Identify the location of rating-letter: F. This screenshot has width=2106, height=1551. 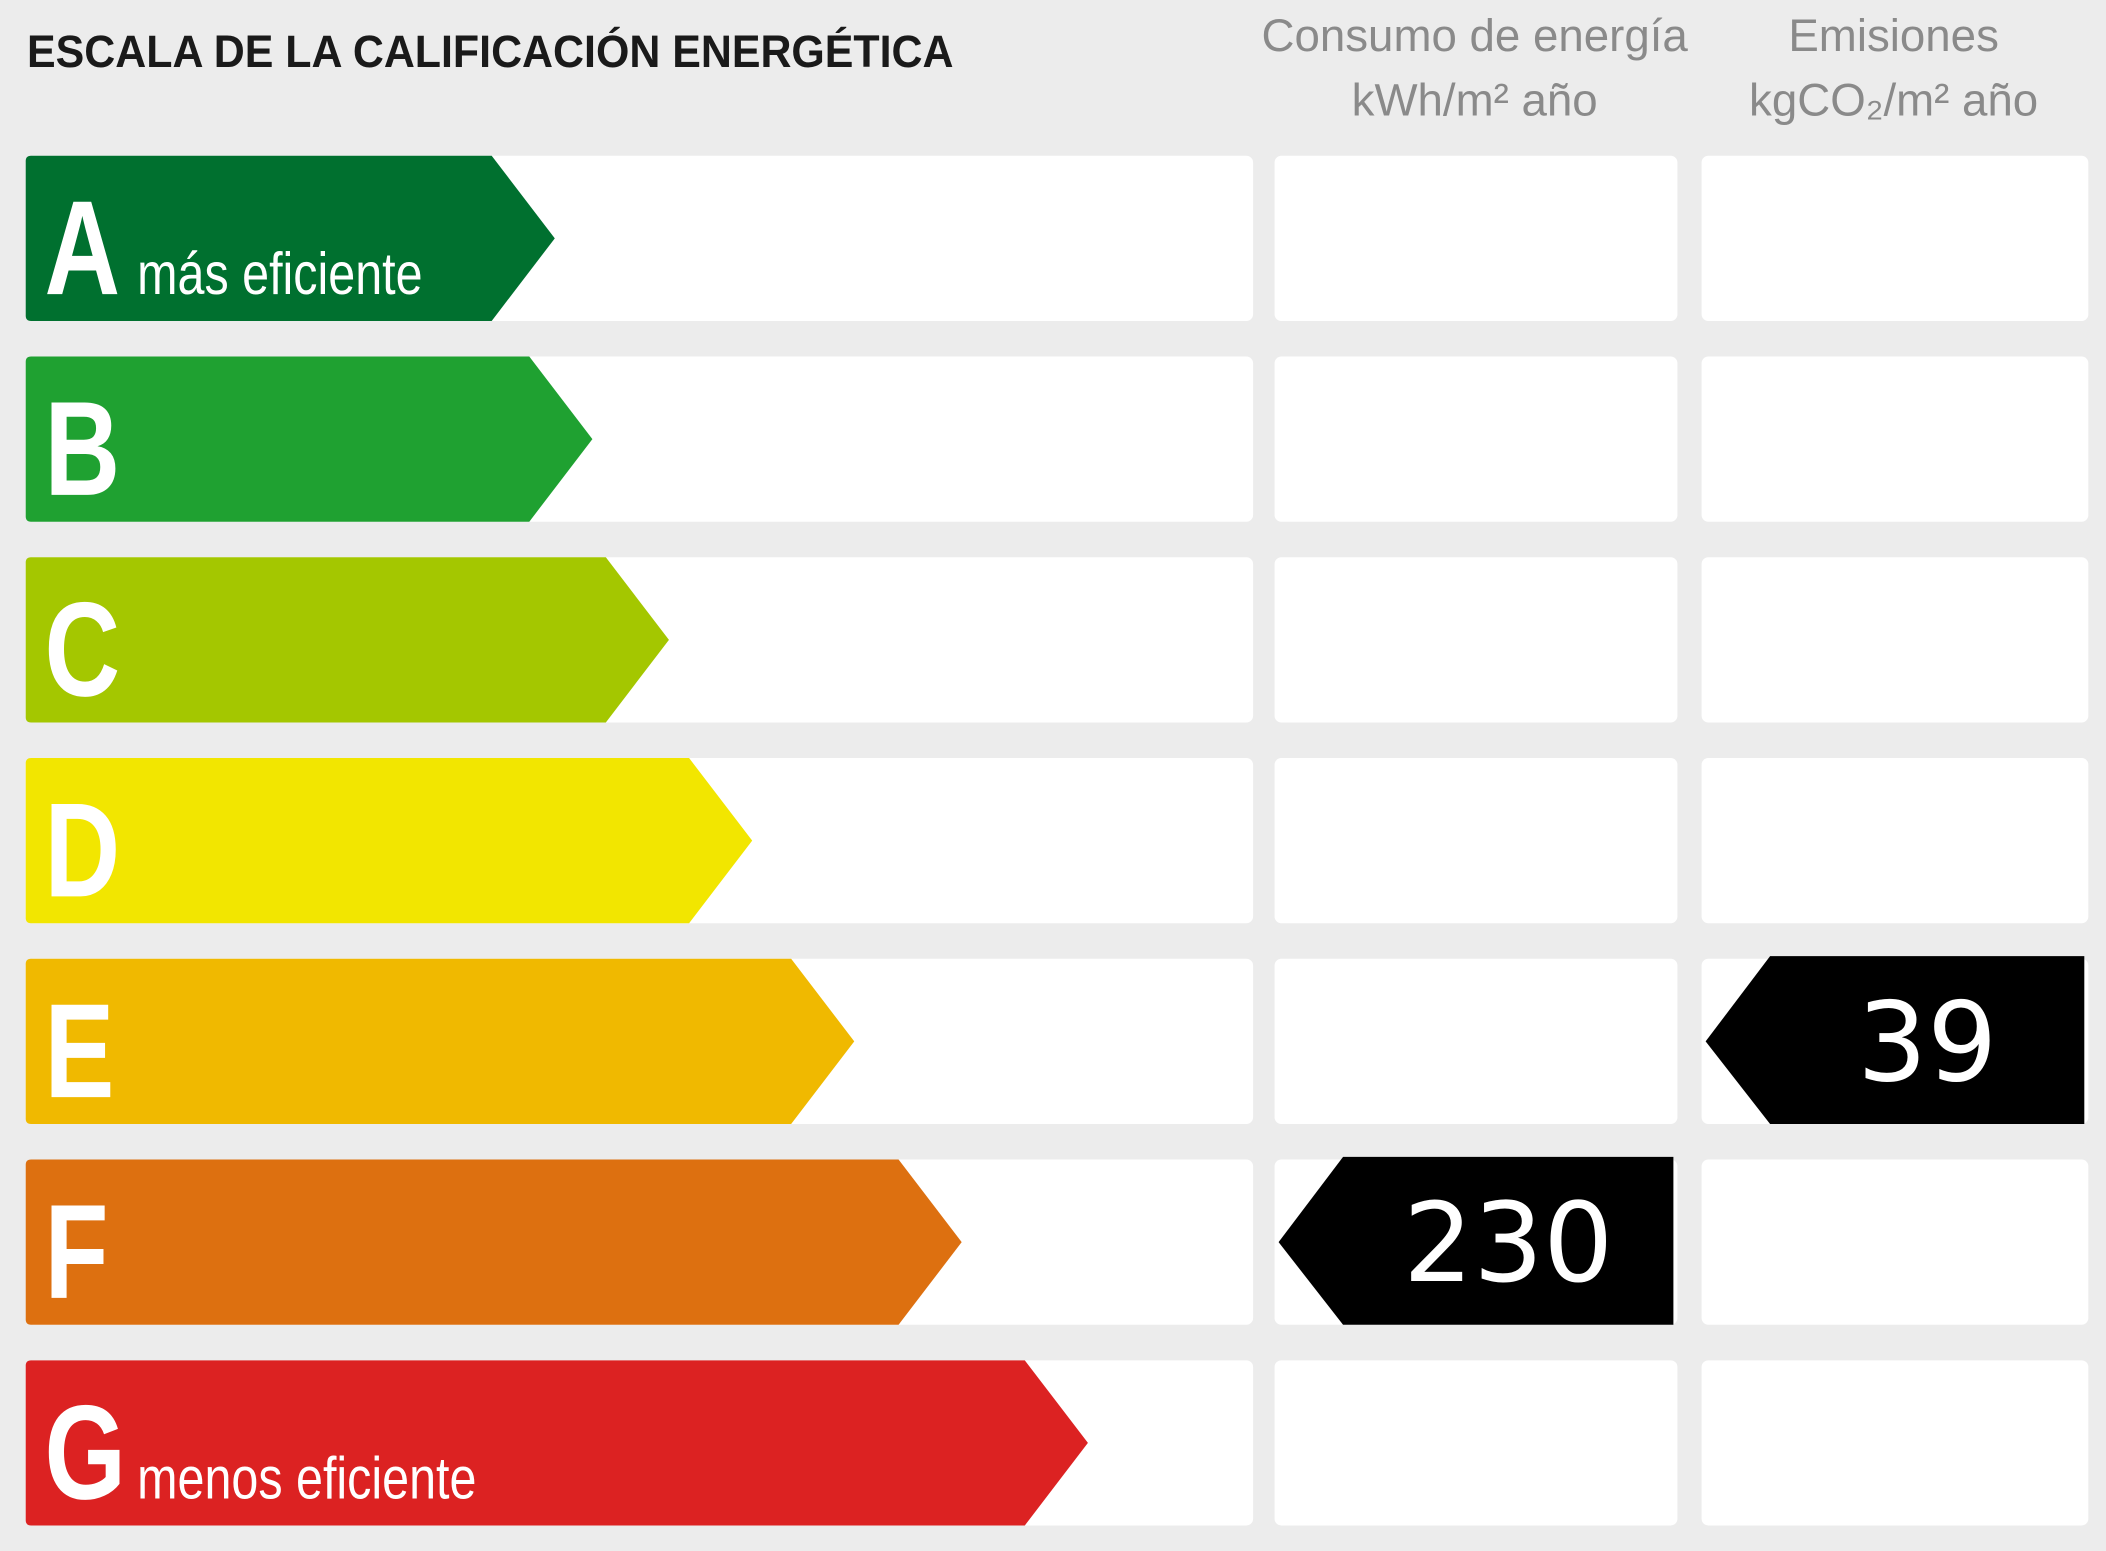
(77, 1251).